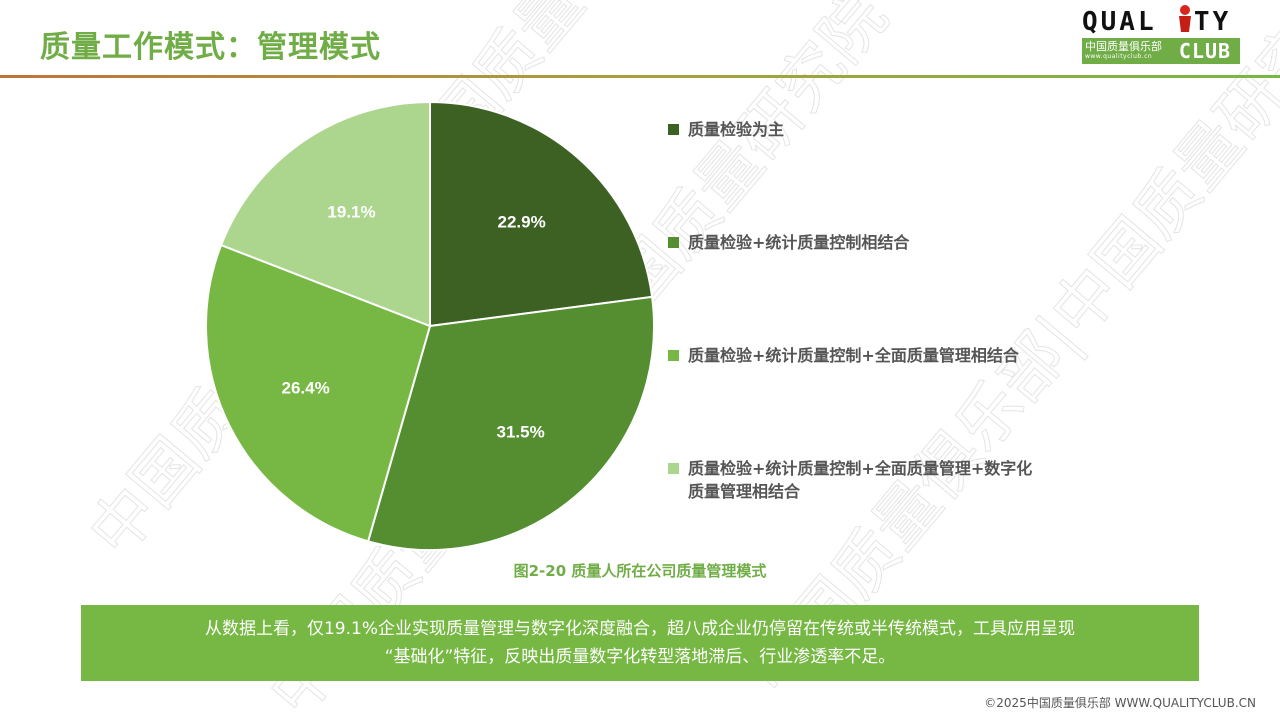 This screenshot has height=720, width=1280. What do you see at coordinates (1161, 21) in the screenshot?
I see `logo-wordmark: QUAL TY` at bounding box center [1161, 21].